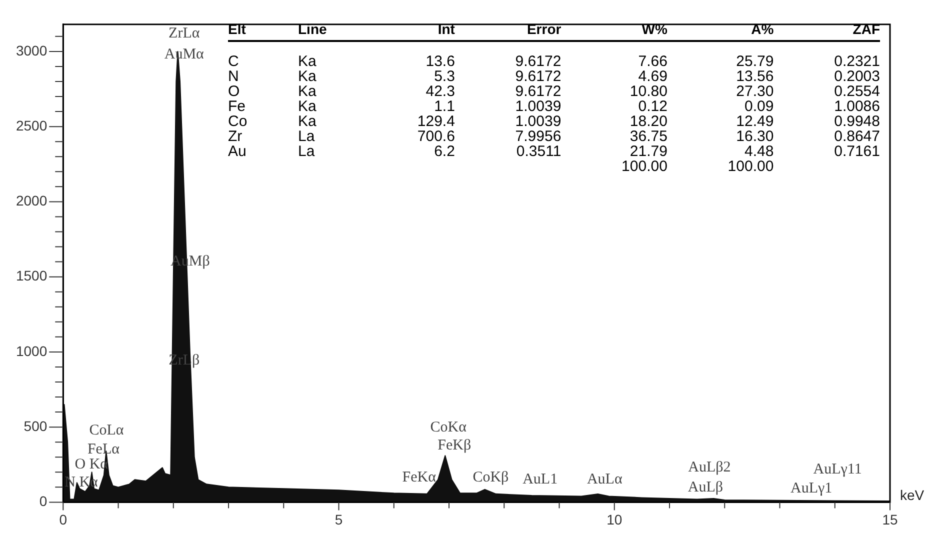 The height and width of the screenshot is (539, 933). I want to click on x-tick-label: 15, so click(890, 519).